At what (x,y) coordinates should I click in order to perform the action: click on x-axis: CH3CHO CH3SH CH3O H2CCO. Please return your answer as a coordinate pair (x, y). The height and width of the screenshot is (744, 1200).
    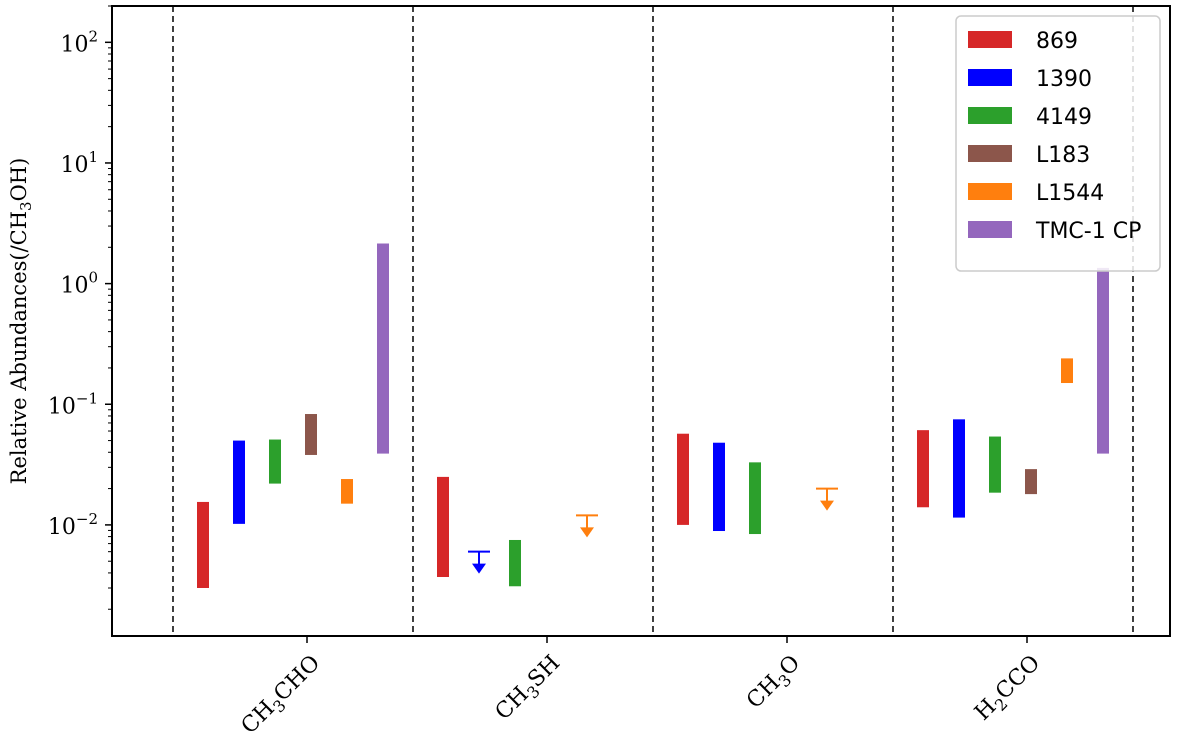
    Looking at the image, I should click on (642, 689).